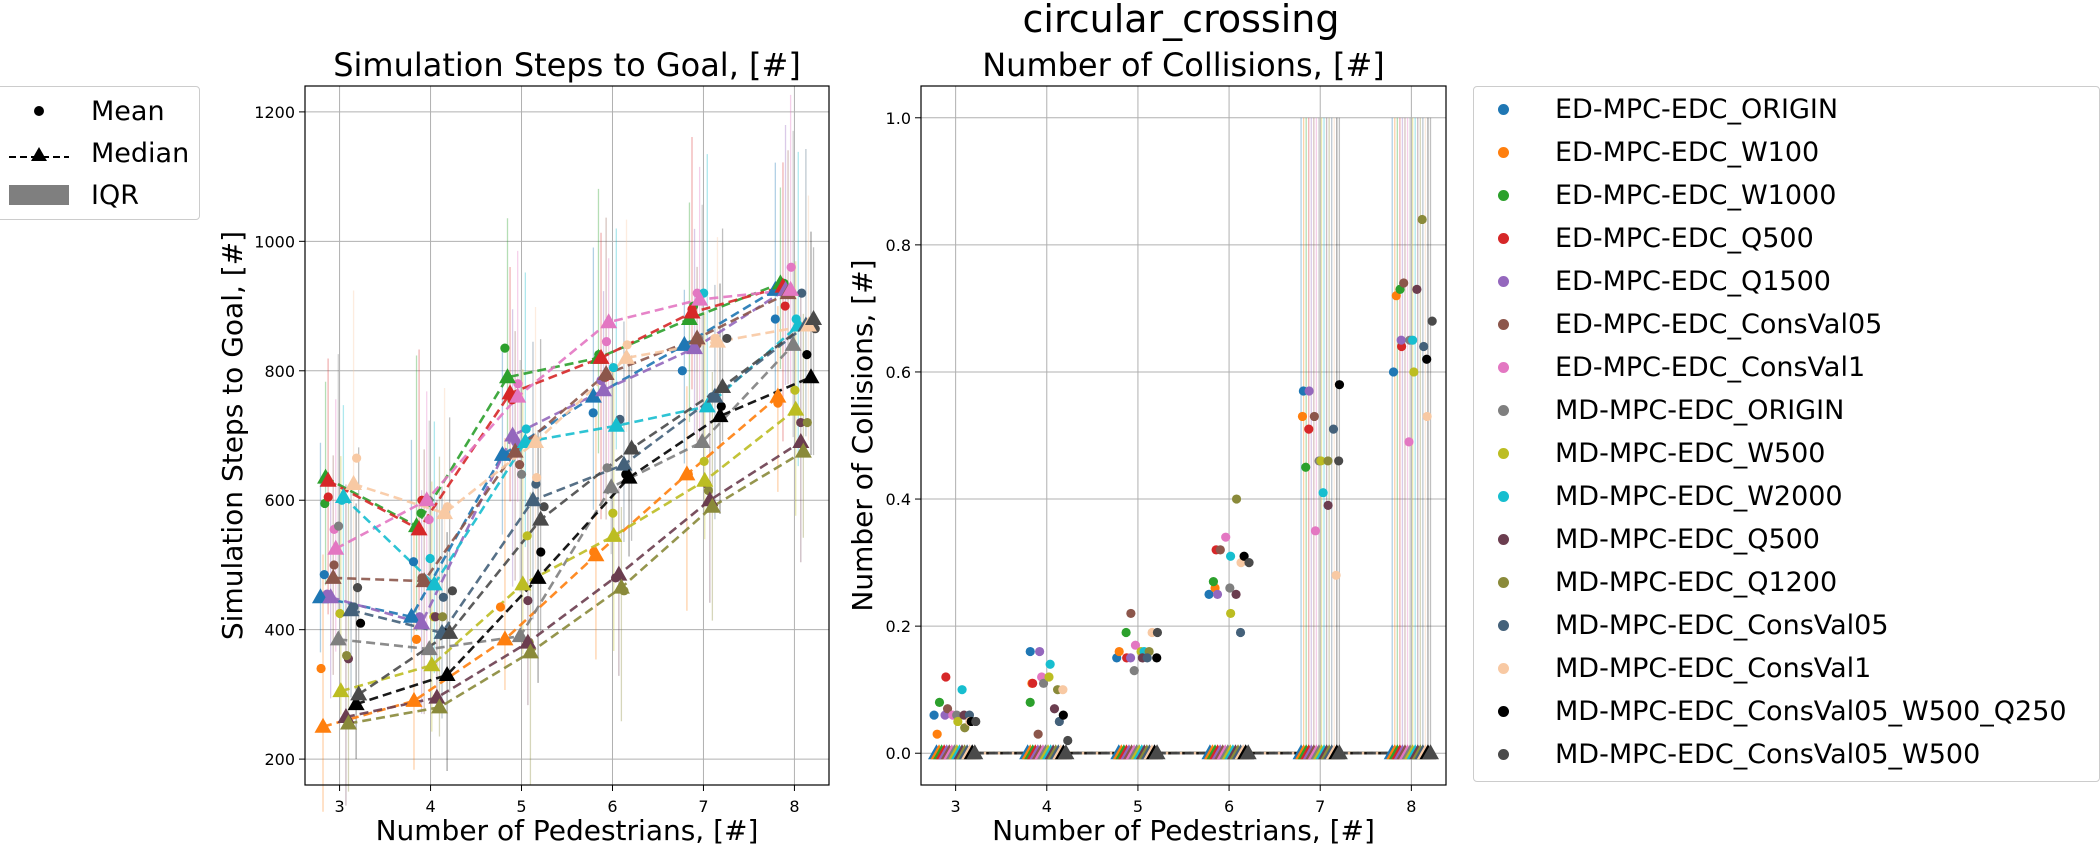 The height and width of the screenshot is (850, 2100). Describe the element at coordinates (1664, 281) in the screenshot. I see `series-legend-item: ED-MPC-EDC_Q1500` at that location.